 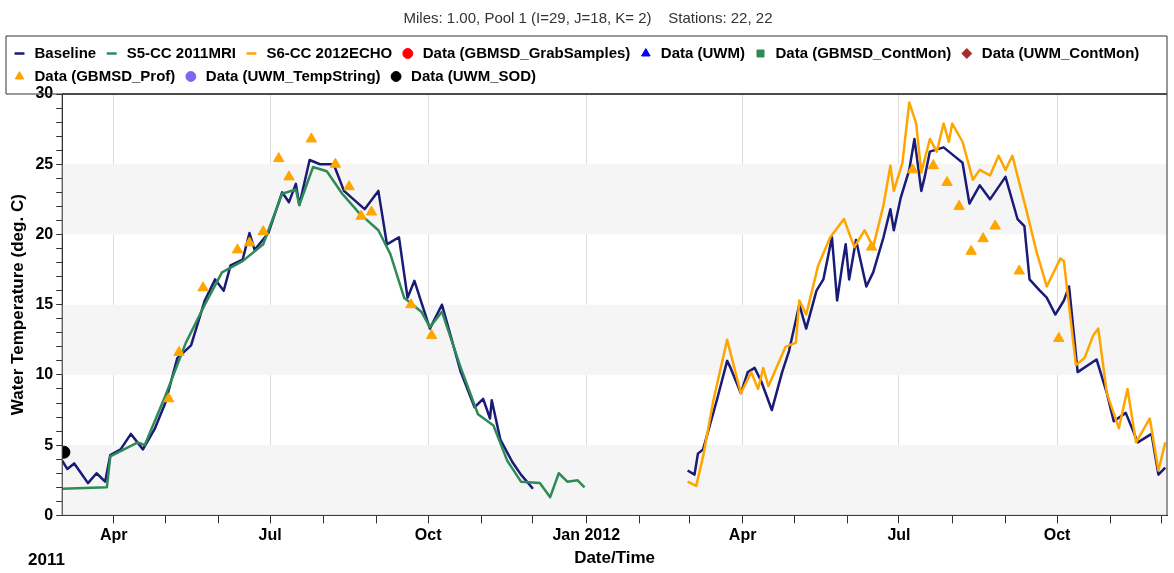 What do you see at coordinates (181, 52) in the screenshot?
I see `legend-label: S5-CC 2011MRI` at bounding box center [181, 52].